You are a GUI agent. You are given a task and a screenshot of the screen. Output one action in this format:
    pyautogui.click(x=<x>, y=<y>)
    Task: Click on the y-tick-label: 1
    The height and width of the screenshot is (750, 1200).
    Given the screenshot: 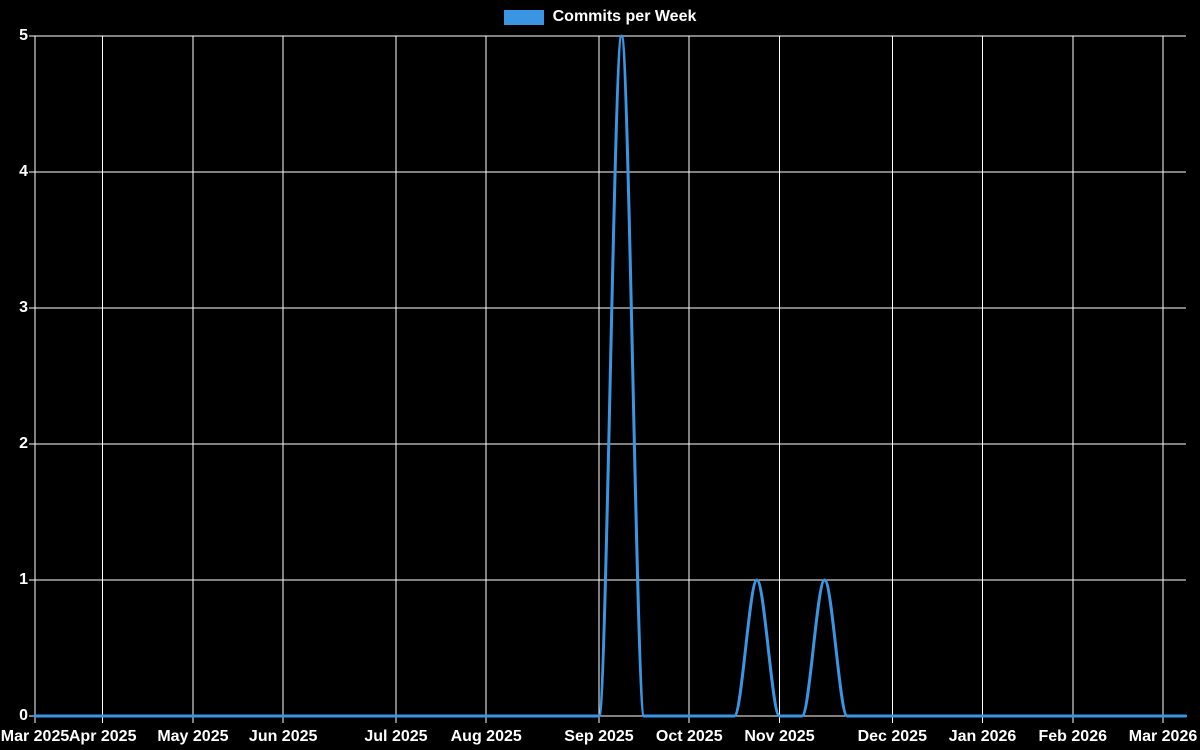 What is the action you would take?
    pyautogui.click(x=23, y=579)
    